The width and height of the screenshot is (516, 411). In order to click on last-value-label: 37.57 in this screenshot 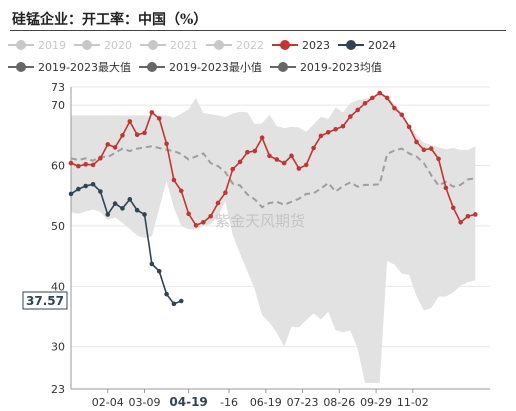, I will do `click(45, 301)`.